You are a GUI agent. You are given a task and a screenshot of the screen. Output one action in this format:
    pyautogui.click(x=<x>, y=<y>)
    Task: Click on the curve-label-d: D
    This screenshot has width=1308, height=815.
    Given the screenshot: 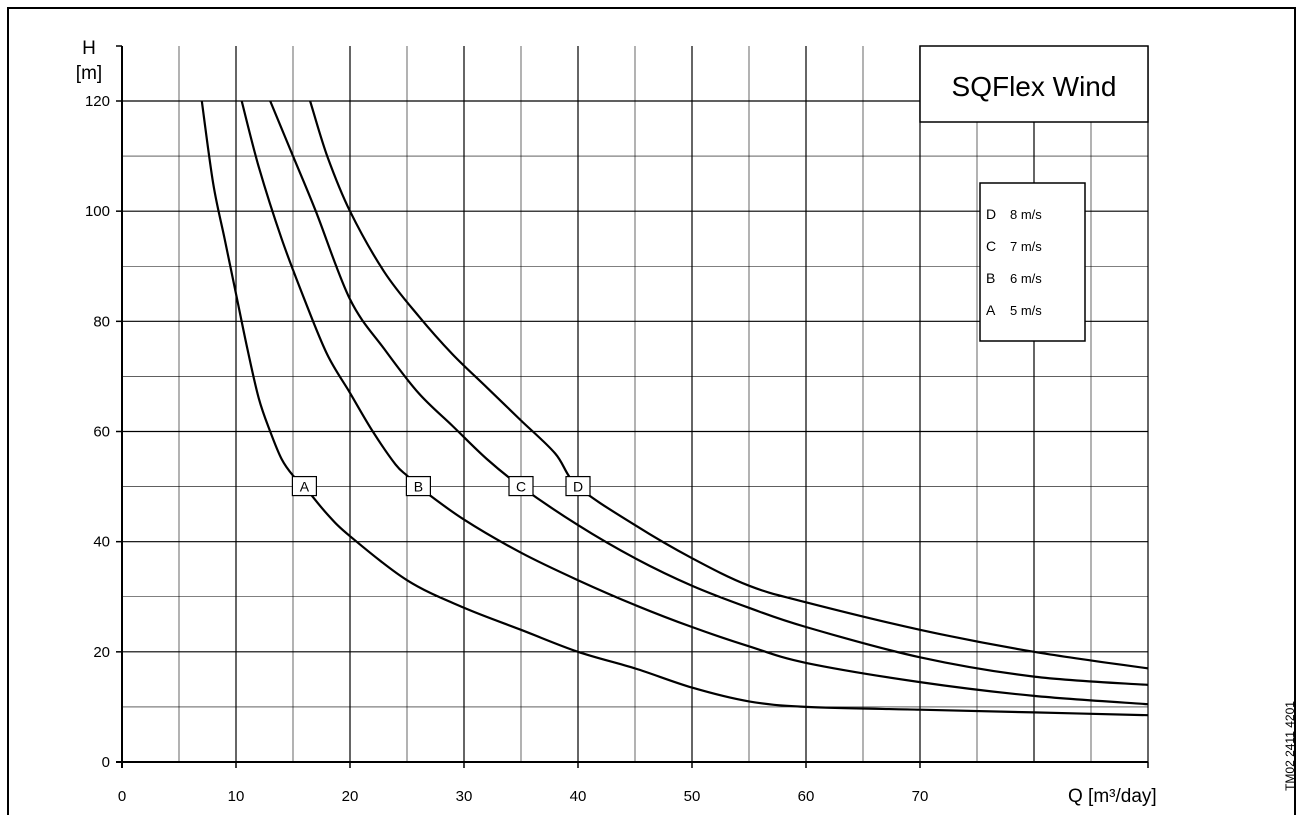 What is the action you would take?
    pyautogui.click(x=578, y=486)
    